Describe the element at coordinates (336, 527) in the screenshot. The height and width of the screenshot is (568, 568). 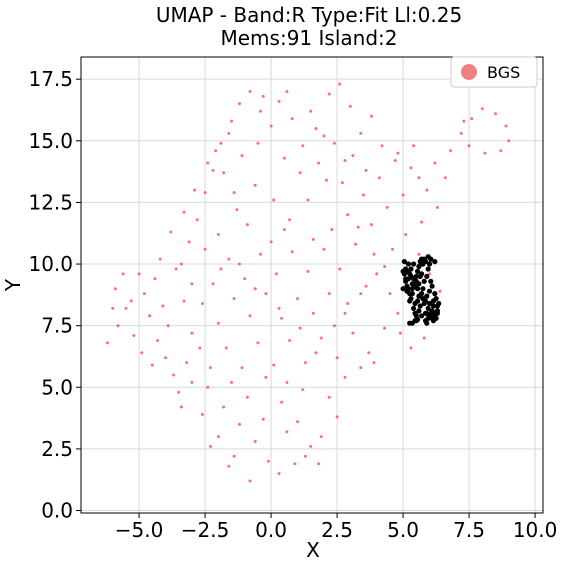
I see `x-axis-ticks: −5.0 −2.5 0.0 2.5 5.0 7.5 10.0` at that location.